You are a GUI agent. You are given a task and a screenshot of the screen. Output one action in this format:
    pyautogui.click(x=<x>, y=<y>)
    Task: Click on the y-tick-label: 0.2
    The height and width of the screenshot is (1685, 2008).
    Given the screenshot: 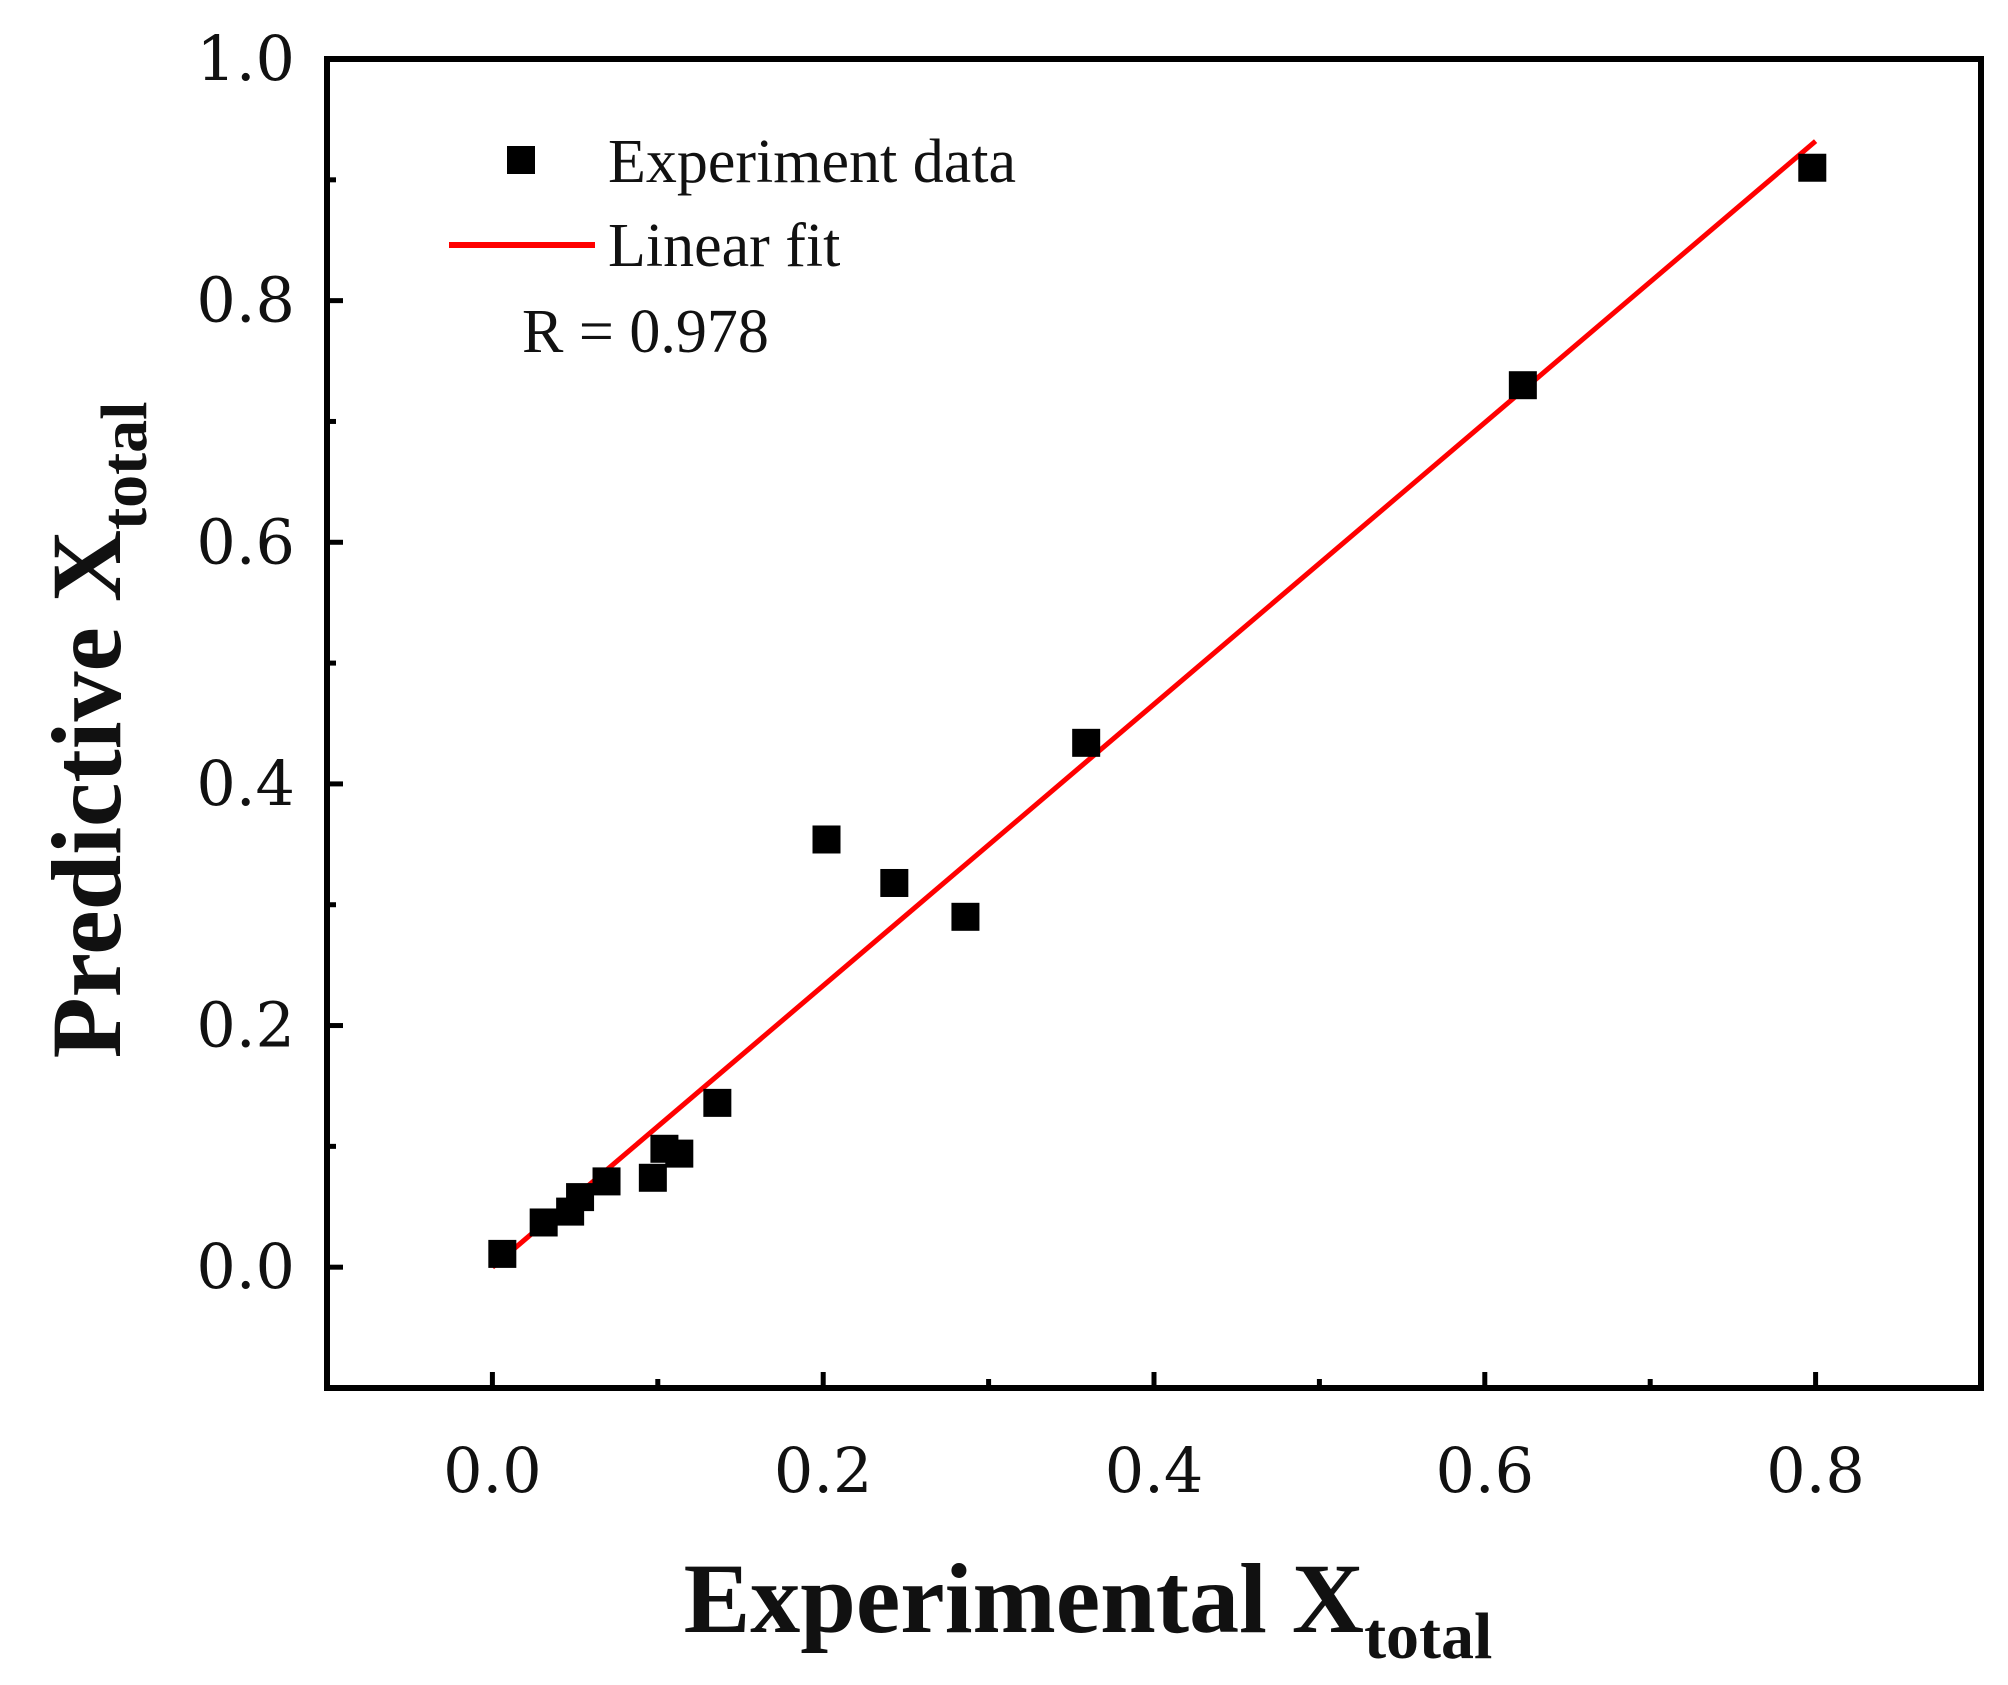 What is the action you would take?
    pyautogui.click(x=245, y=1025)
    